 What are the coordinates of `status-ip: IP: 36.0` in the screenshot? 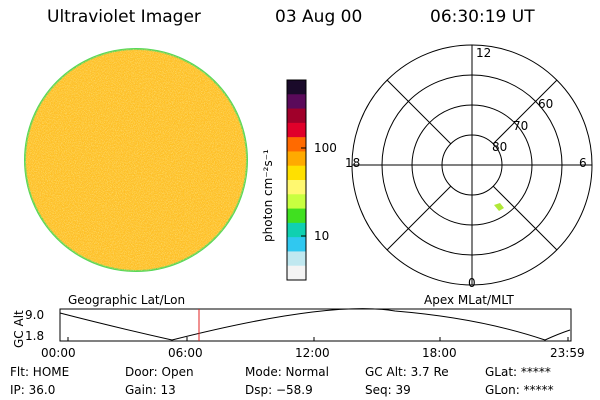 It's located at (33, 390).